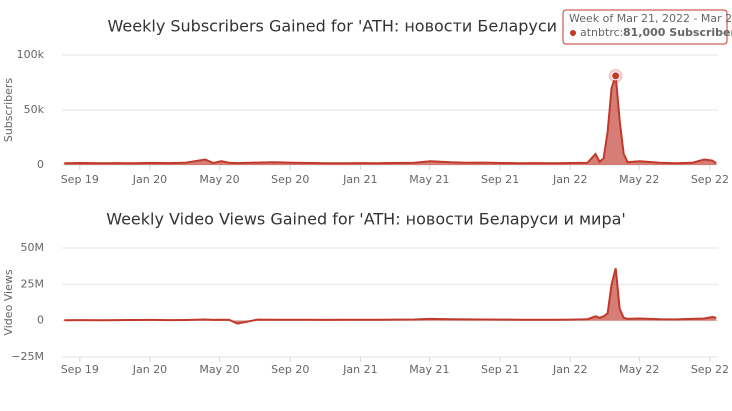  What do you see at coordinates (31, 54) in the screenshot?
I see `y-tick-label: 100k` at bounding box center [31, 54].